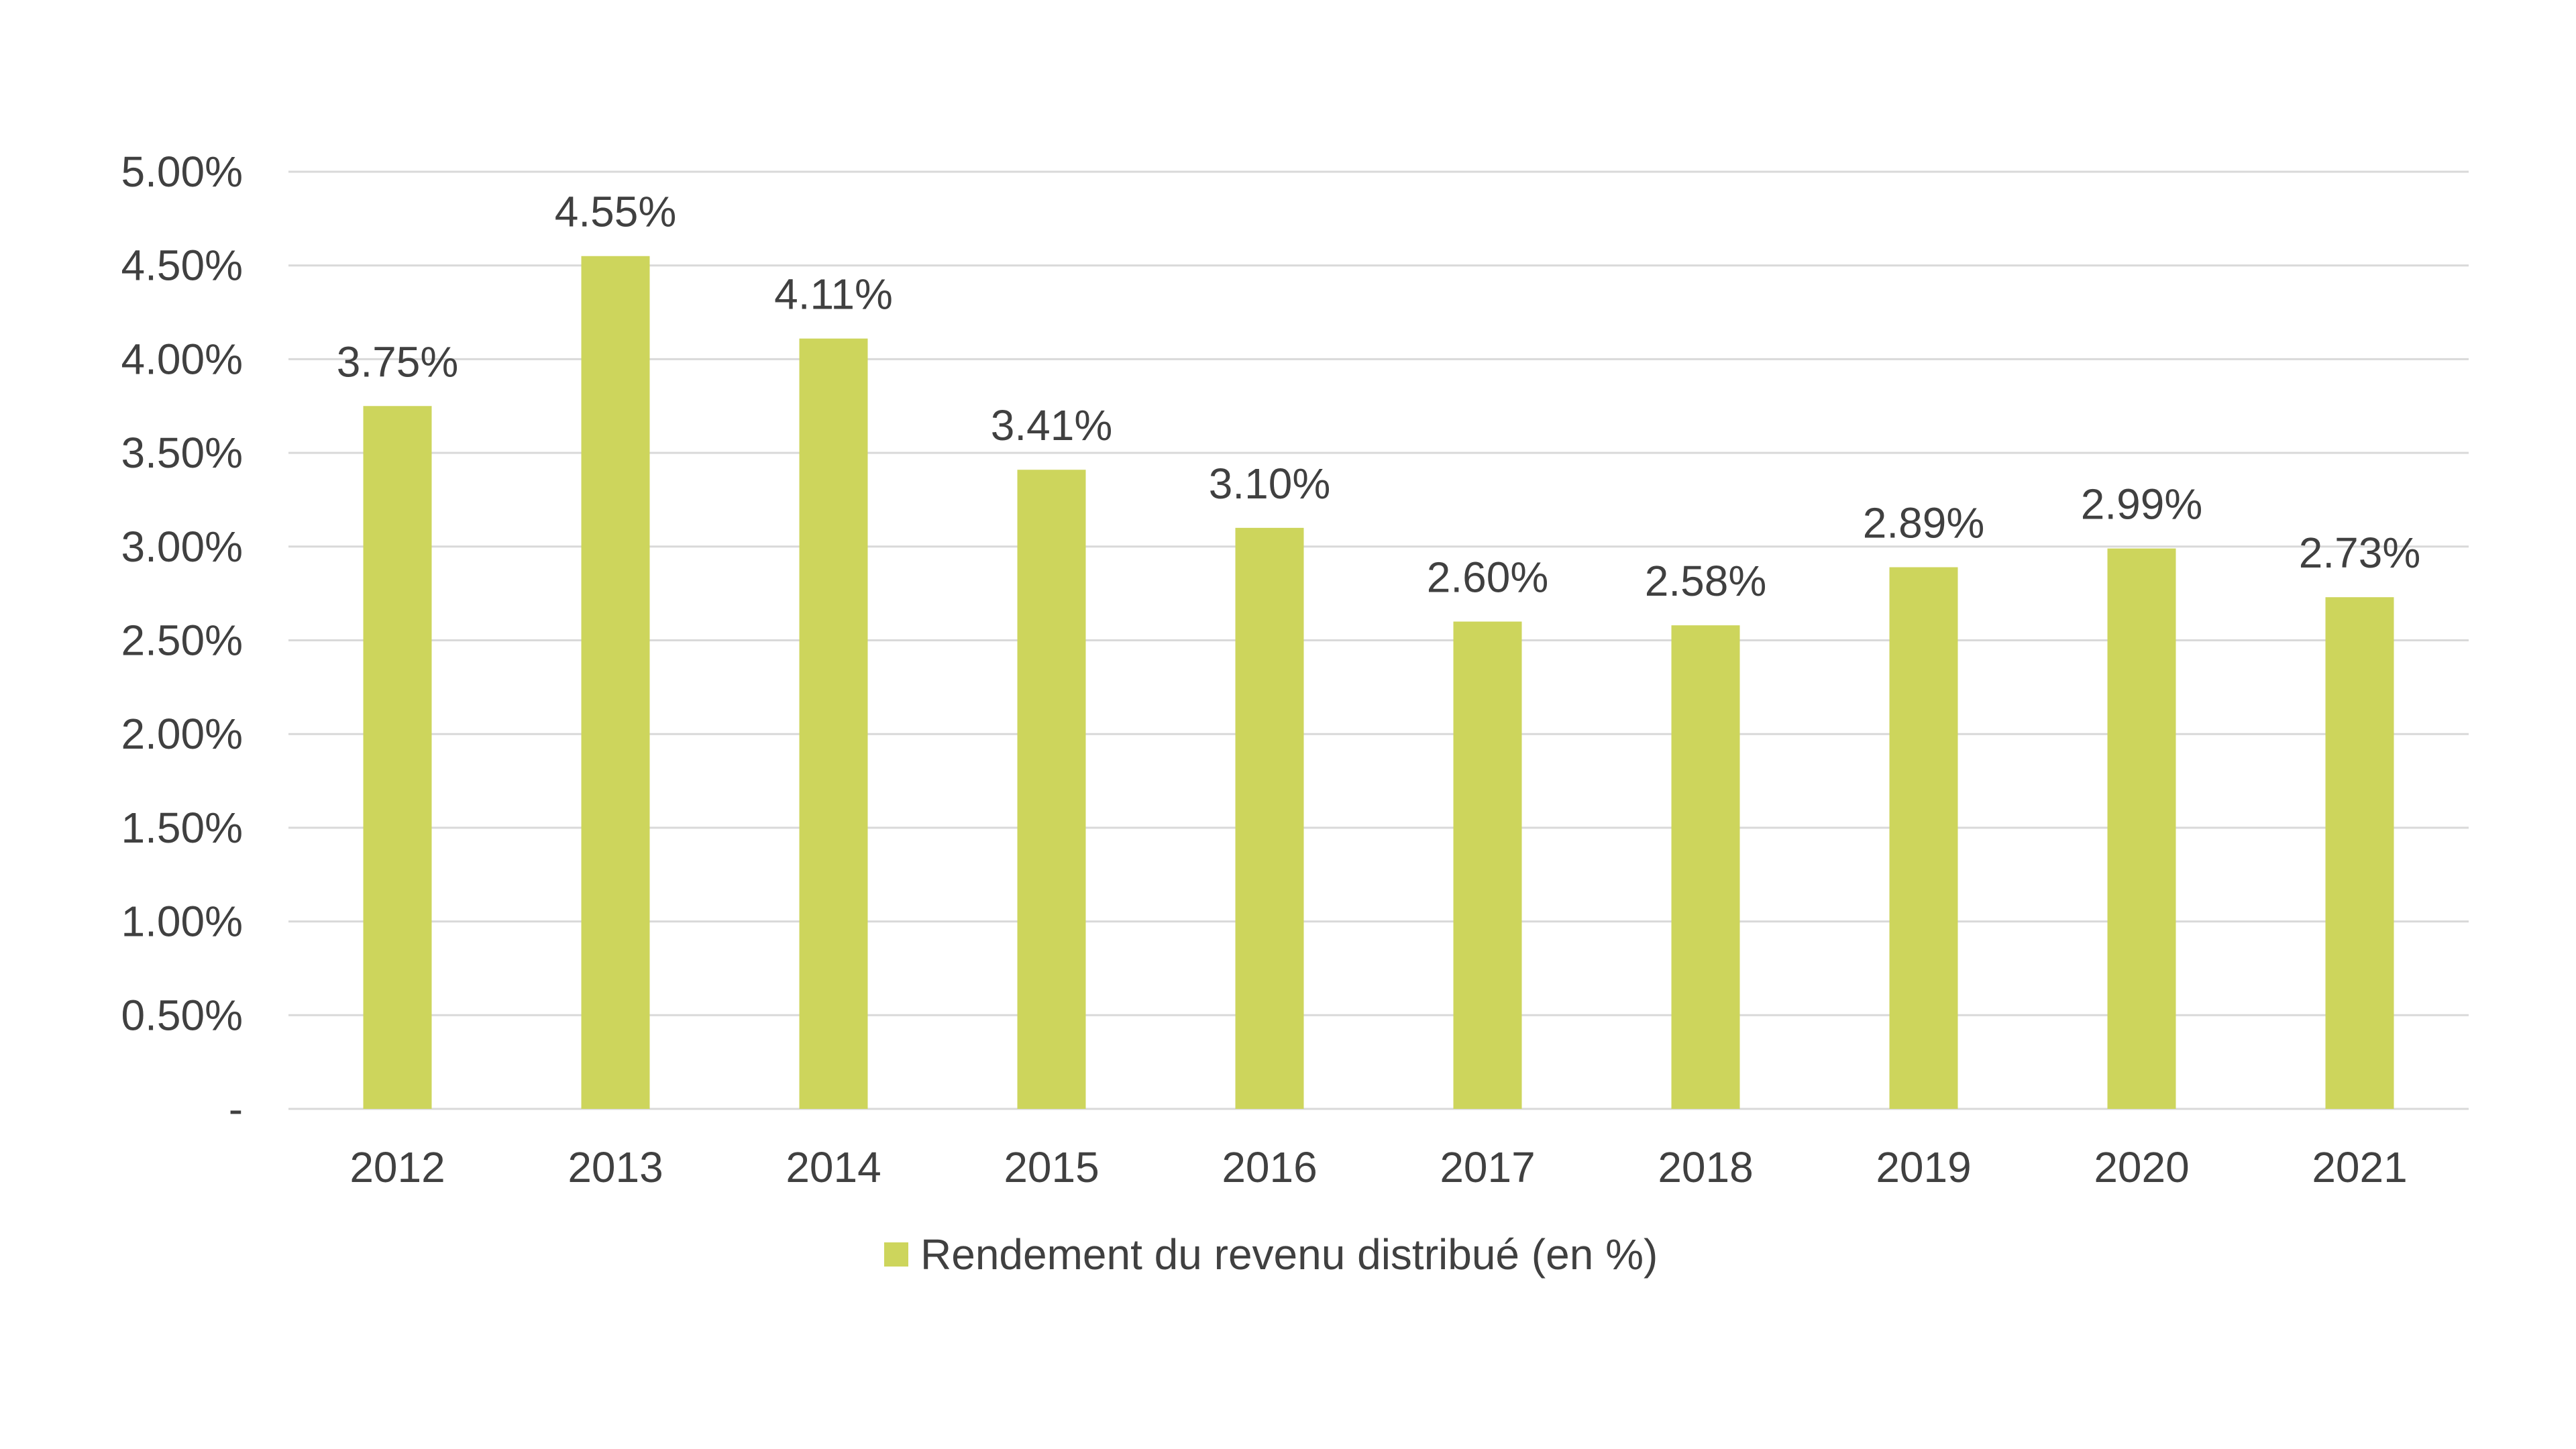 This screenshot has height=1449, width=2576. Describe the element at coordinates (1051, 425) in the screenshot. I see `data-label: 3.41%` at that location.